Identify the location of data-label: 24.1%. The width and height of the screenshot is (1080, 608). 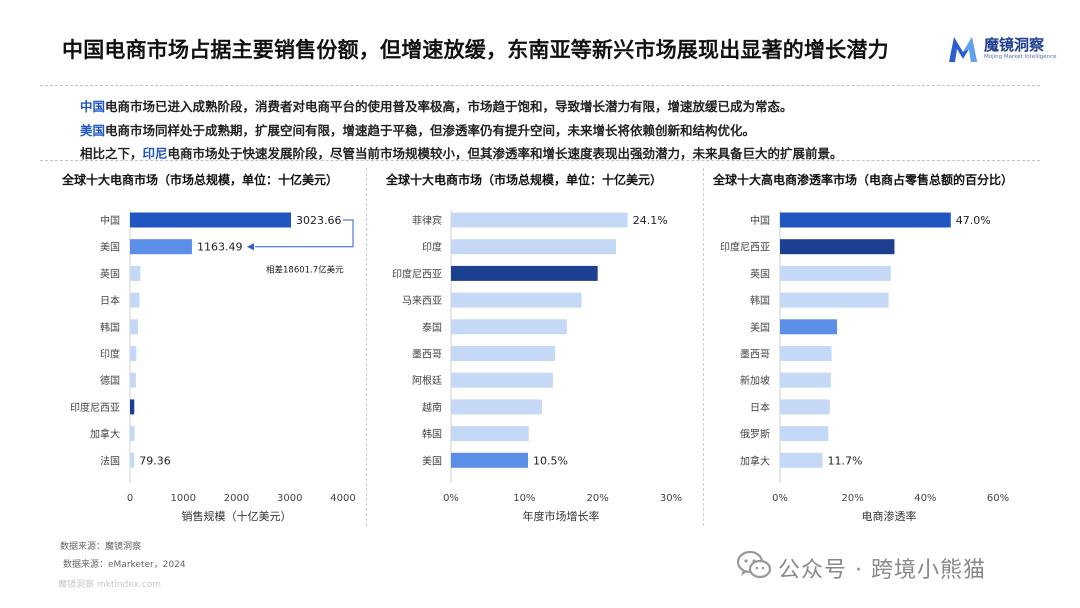
(650, 220).